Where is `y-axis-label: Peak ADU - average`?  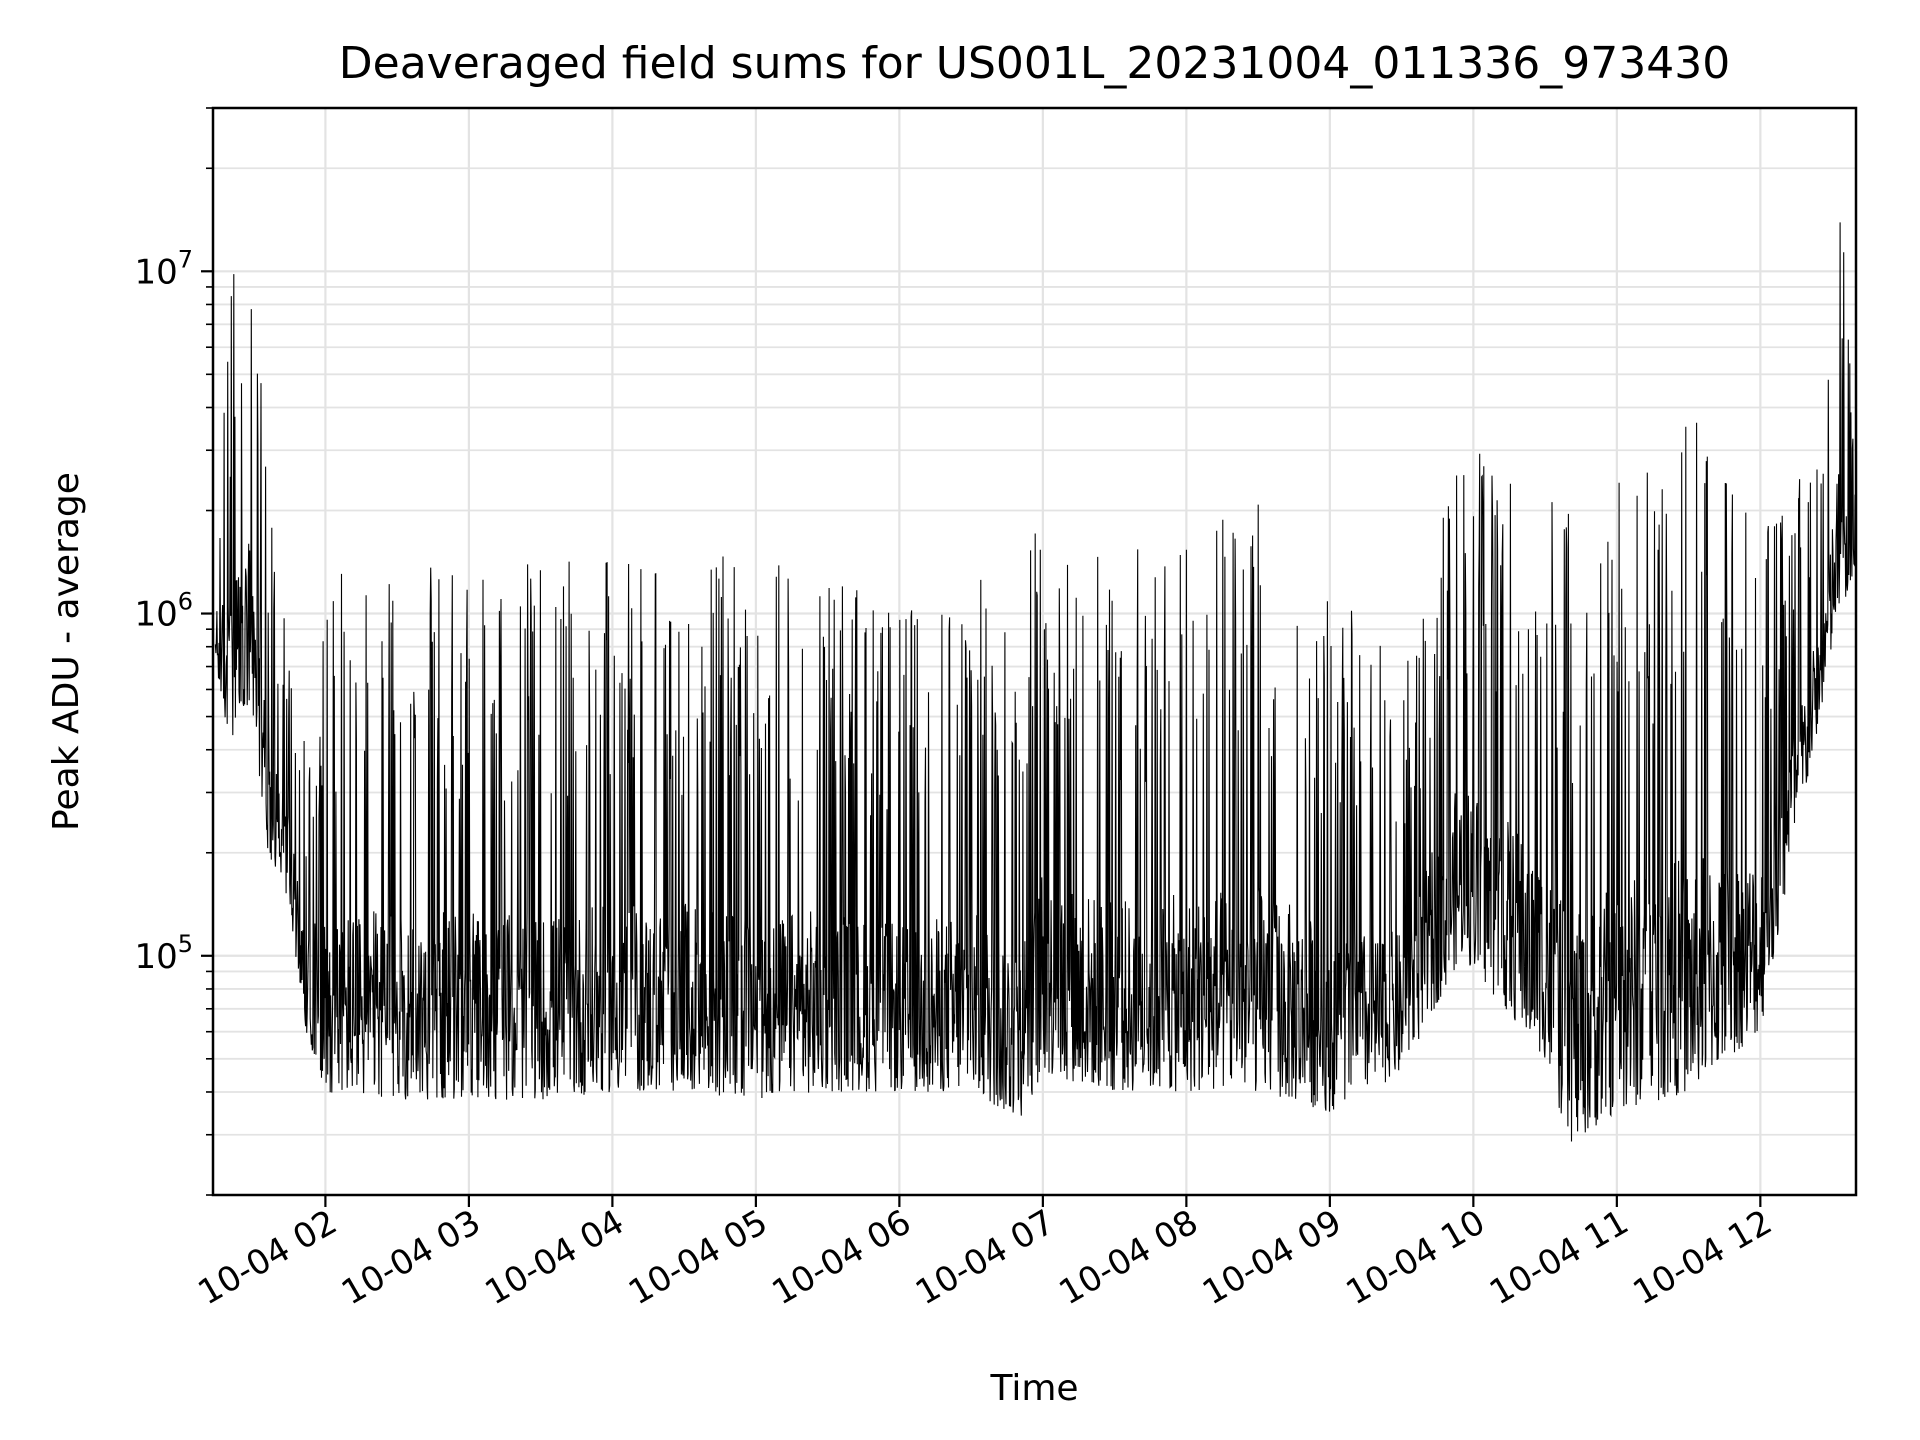
y-axis-label: Peak ADU - average is located at coordinates (66, 651).